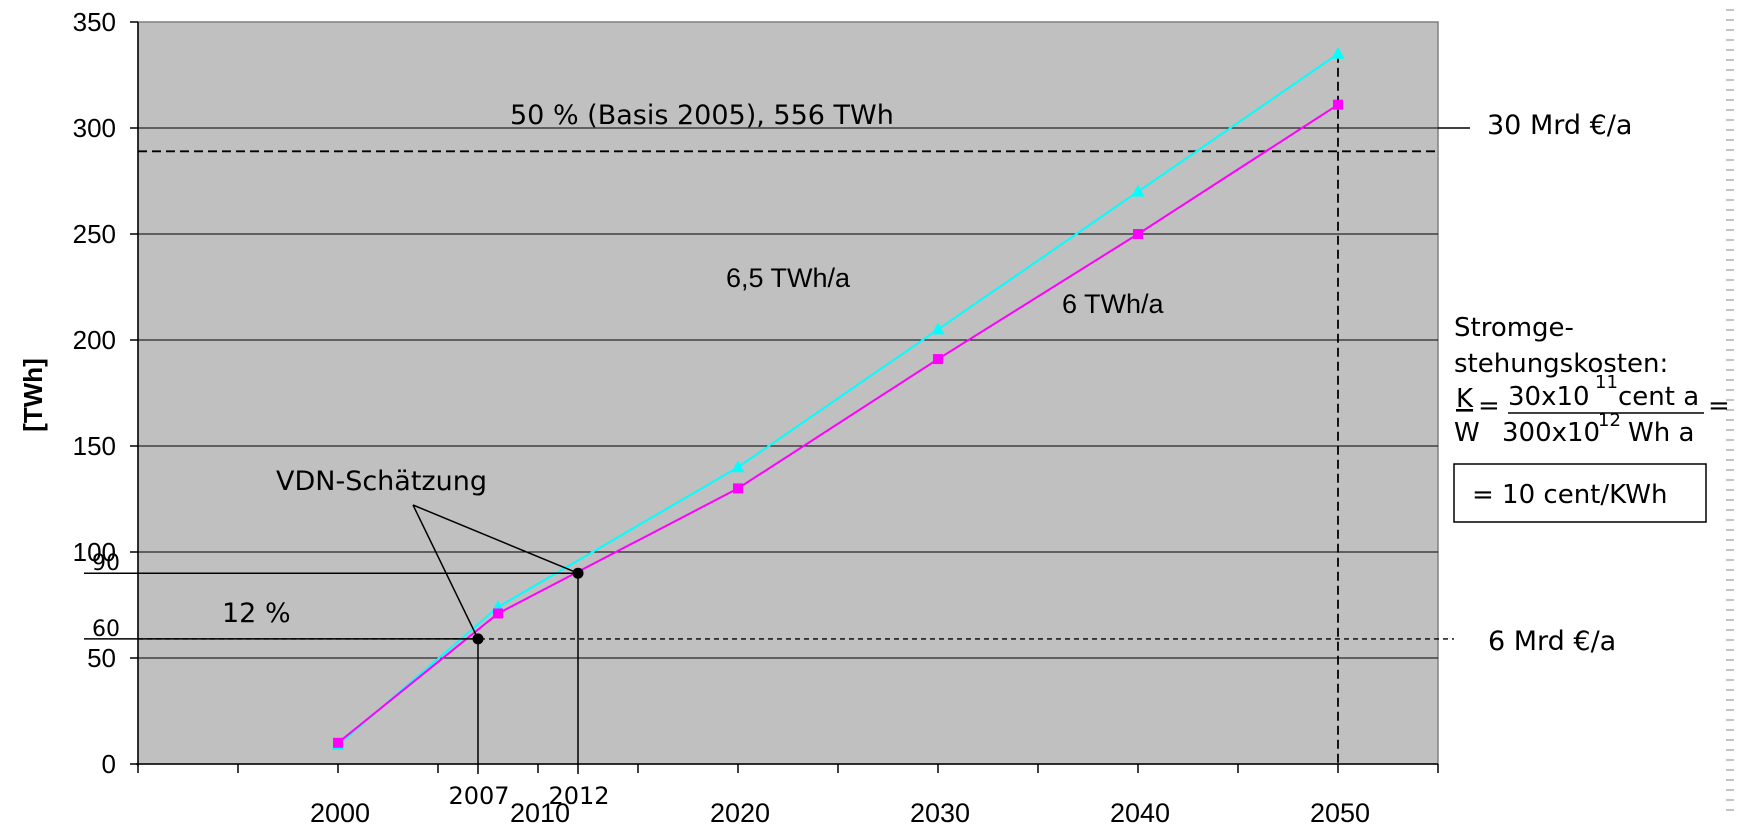  Describe the element at coordinates (578, 796) in the screenshot. I see `vdn-x-label-2012: 2012` at that location.